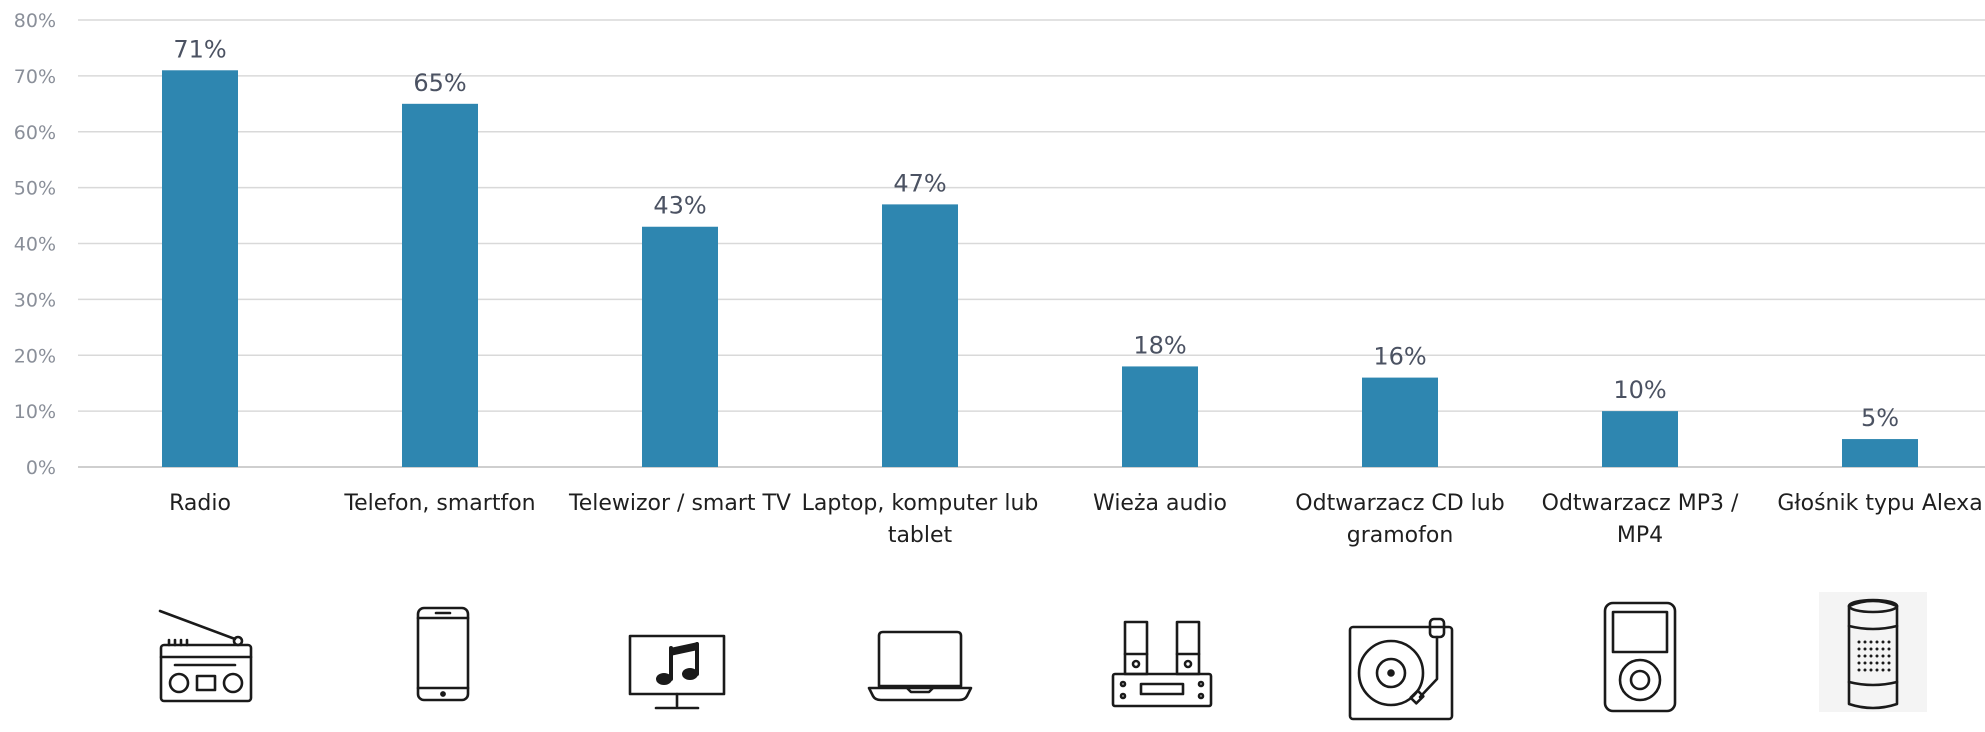  I want to click on y-axis-tick-labels: 0% 10% 20% 30% 40% 50% 60% 70% 80%, so click(35, 244).